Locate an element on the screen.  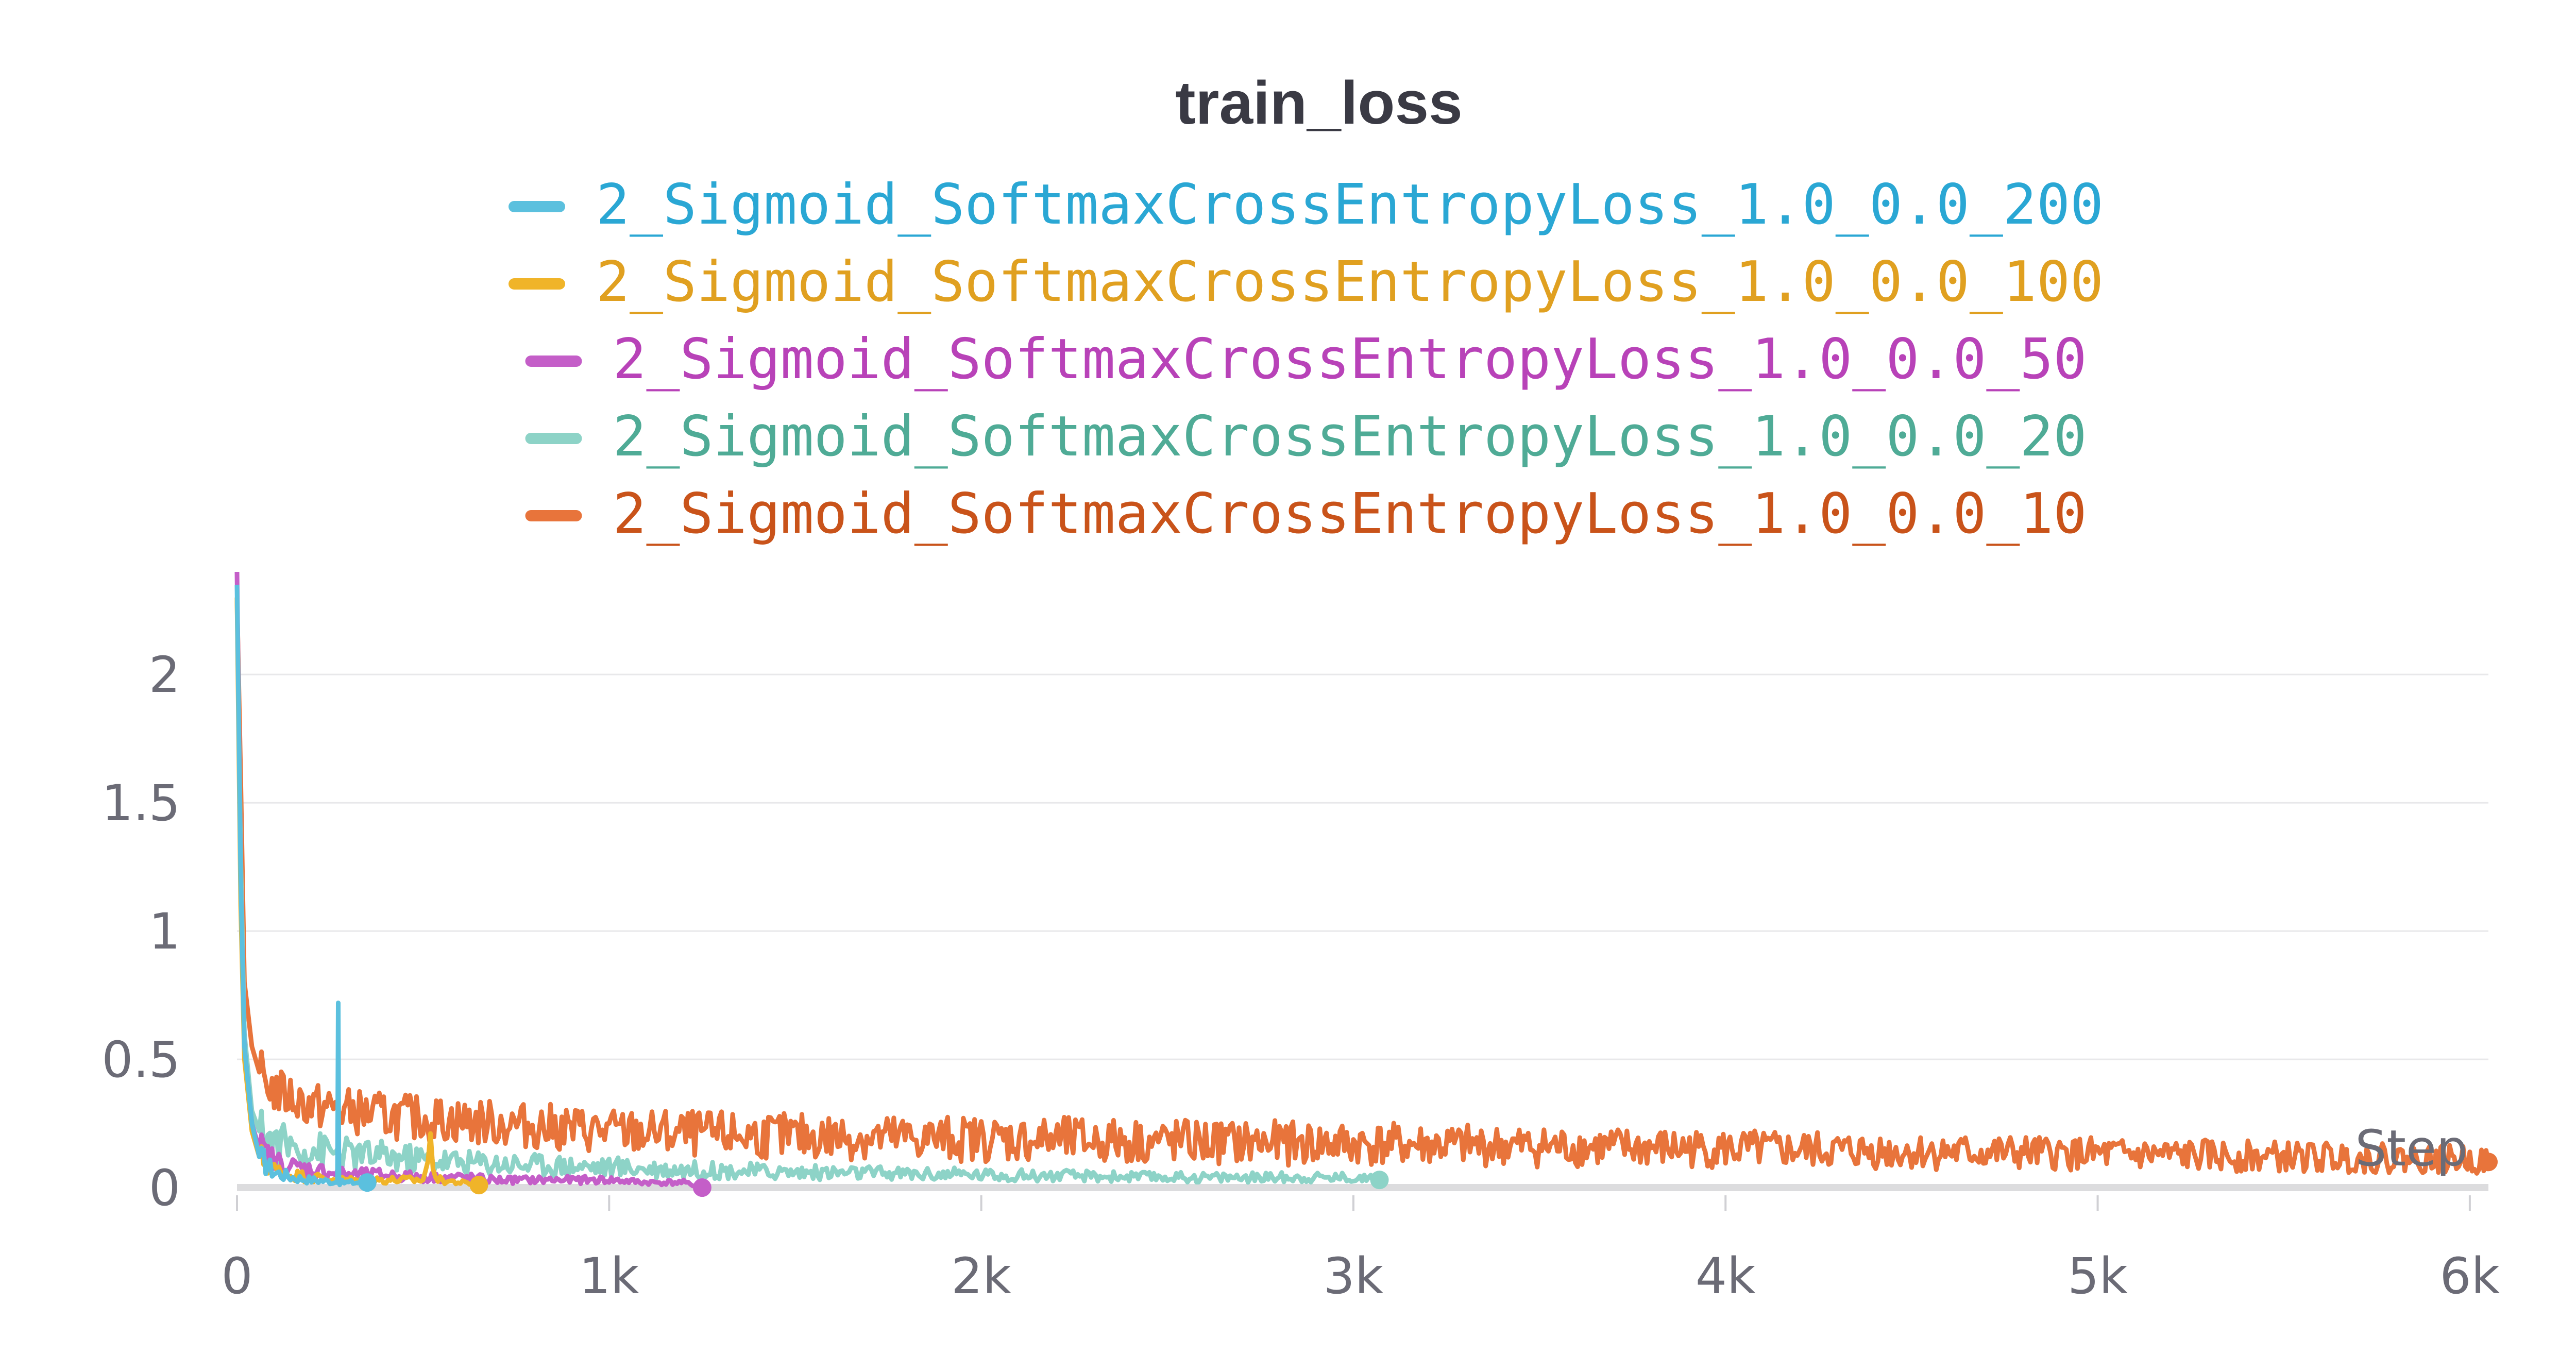
x-tick-label: 0 is located at coordinates (236, 1276).